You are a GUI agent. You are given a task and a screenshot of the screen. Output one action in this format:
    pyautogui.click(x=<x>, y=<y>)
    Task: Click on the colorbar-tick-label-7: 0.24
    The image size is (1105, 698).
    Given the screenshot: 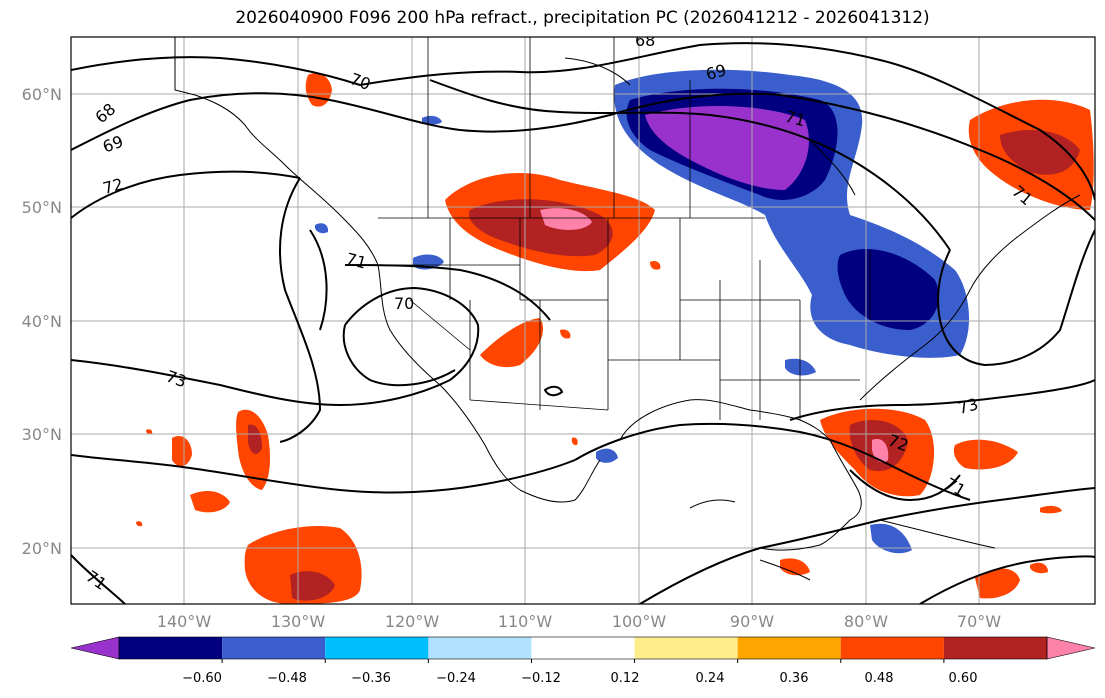 What is the action you would take?
    pyautogui.click(x=710, y=678)
    